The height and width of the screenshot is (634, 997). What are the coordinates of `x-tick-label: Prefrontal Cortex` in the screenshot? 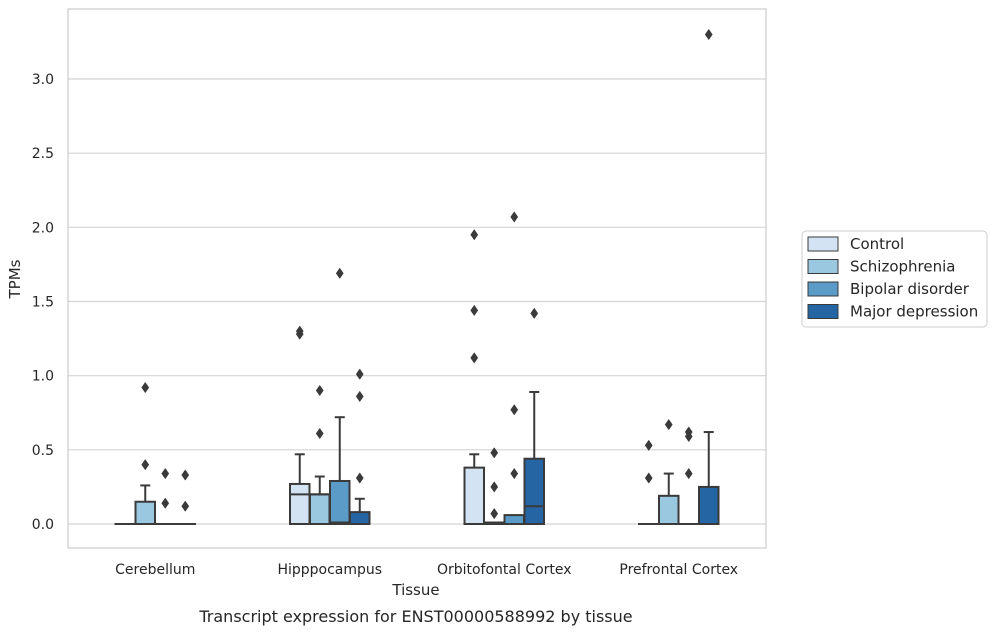 It's located at (678, 570).